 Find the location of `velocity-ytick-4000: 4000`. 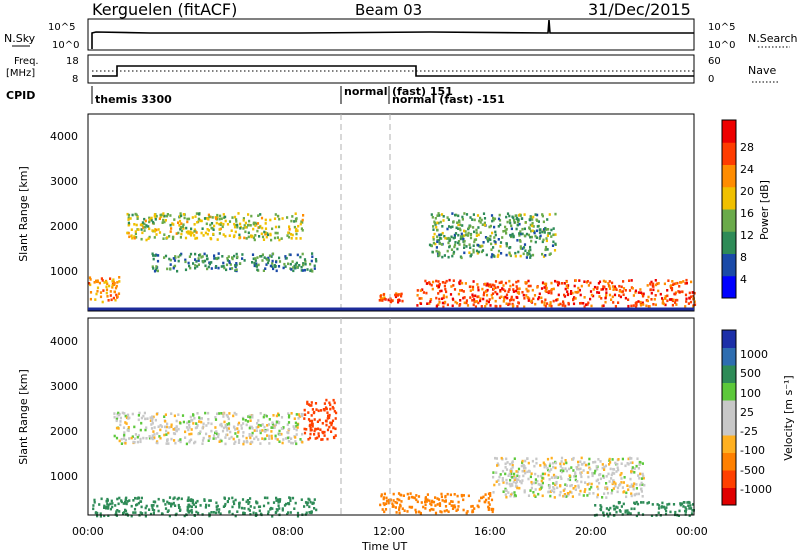

velocity-ytick-4000: 4000 is located at coordinates (64, 341).